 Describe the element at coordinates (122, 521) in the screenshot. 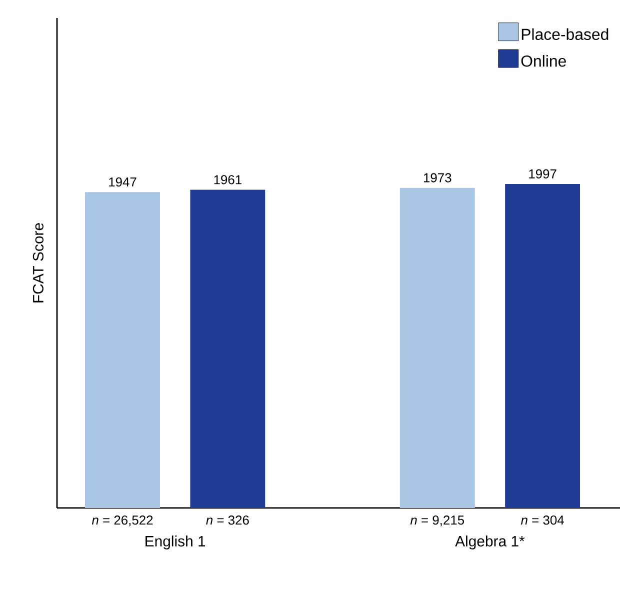

I see `text: n = 26,522` at that location.